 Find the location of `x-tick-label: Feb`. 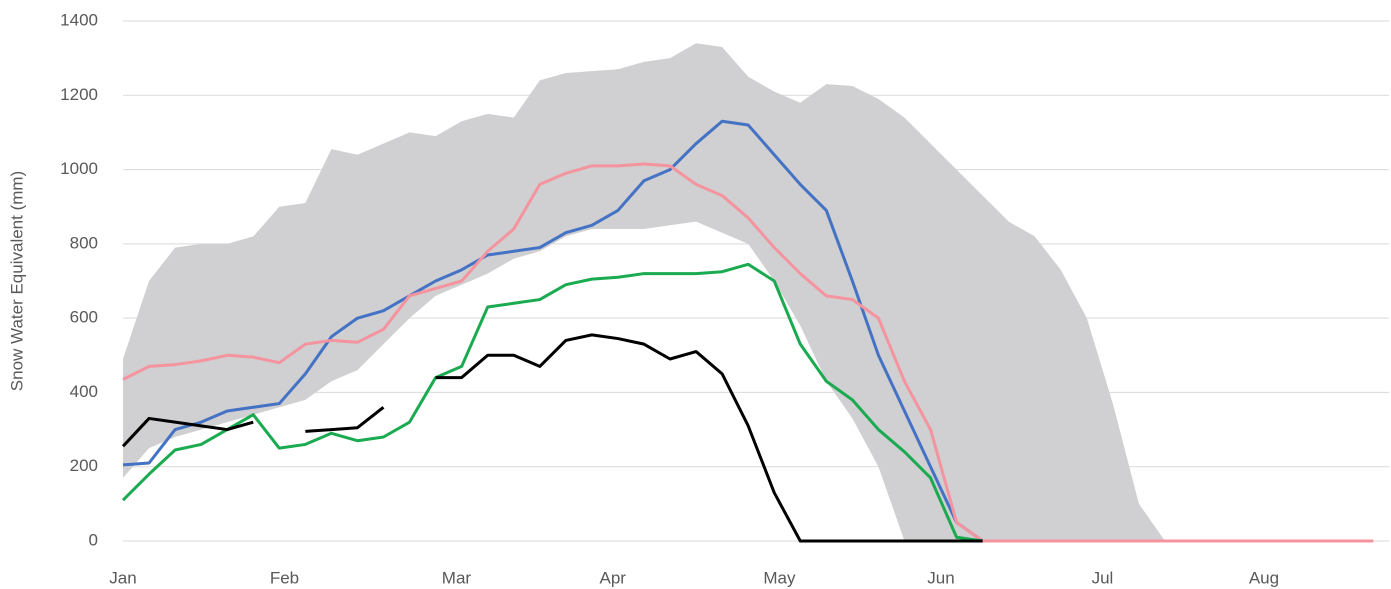

x-tick-label: Feb is located at coordinates (284, 577).